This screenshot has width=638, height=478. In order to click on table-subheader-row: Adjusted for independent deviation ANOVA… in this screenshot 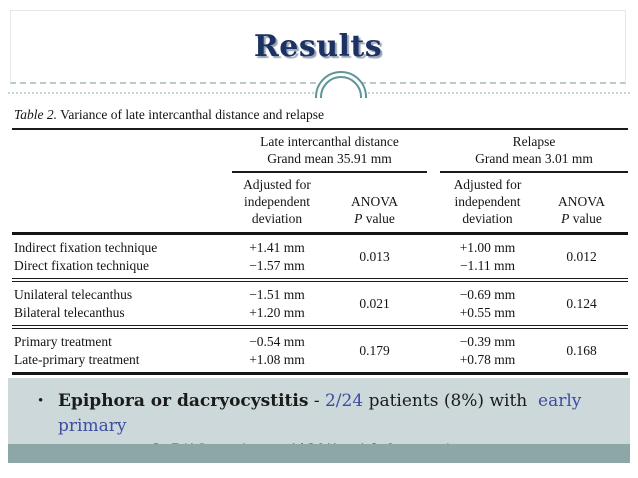, I will do `click(320, 203)`.